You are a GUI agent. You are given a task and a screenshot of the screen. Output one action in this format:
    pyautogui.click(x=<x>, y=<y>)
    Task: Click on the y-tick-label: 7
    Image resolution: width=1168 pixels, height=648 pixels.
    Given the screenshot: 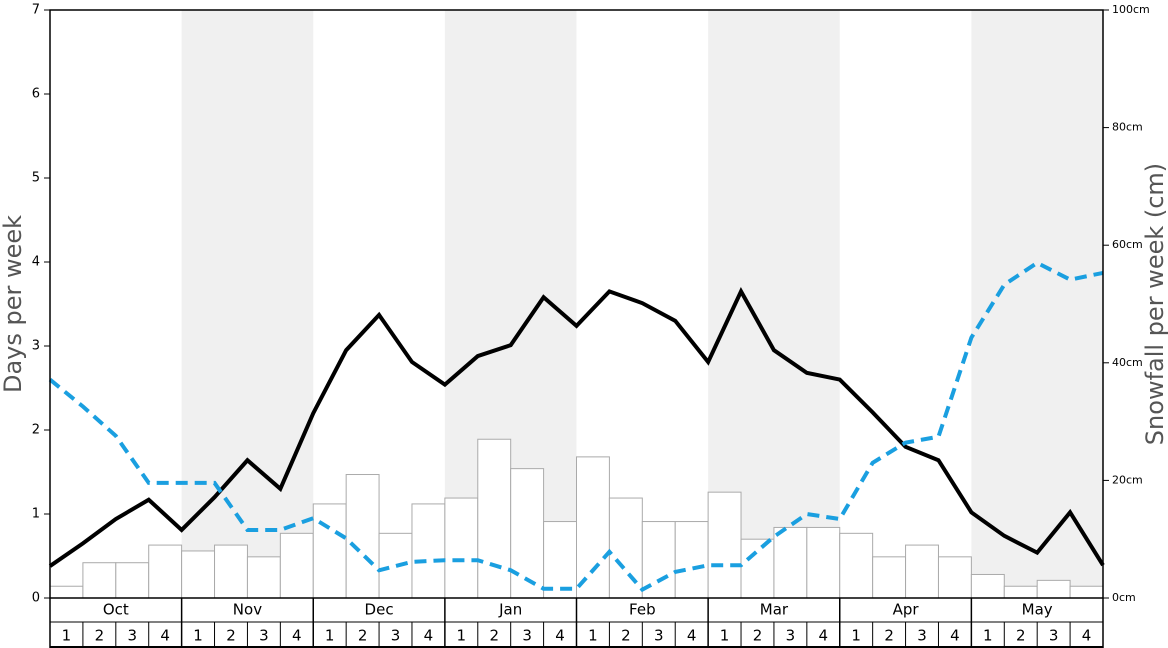 What is the action you would take?
    pyautogui.click(x=36, y=10)
    